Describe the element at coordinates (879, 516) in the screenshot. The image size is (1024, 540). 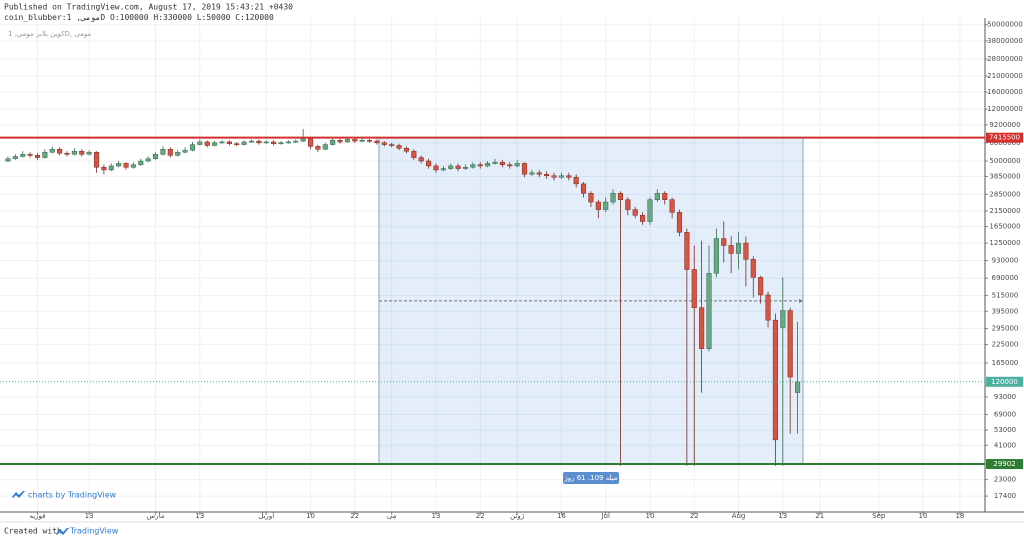
I see `x-tick-label: Sep` at that location.